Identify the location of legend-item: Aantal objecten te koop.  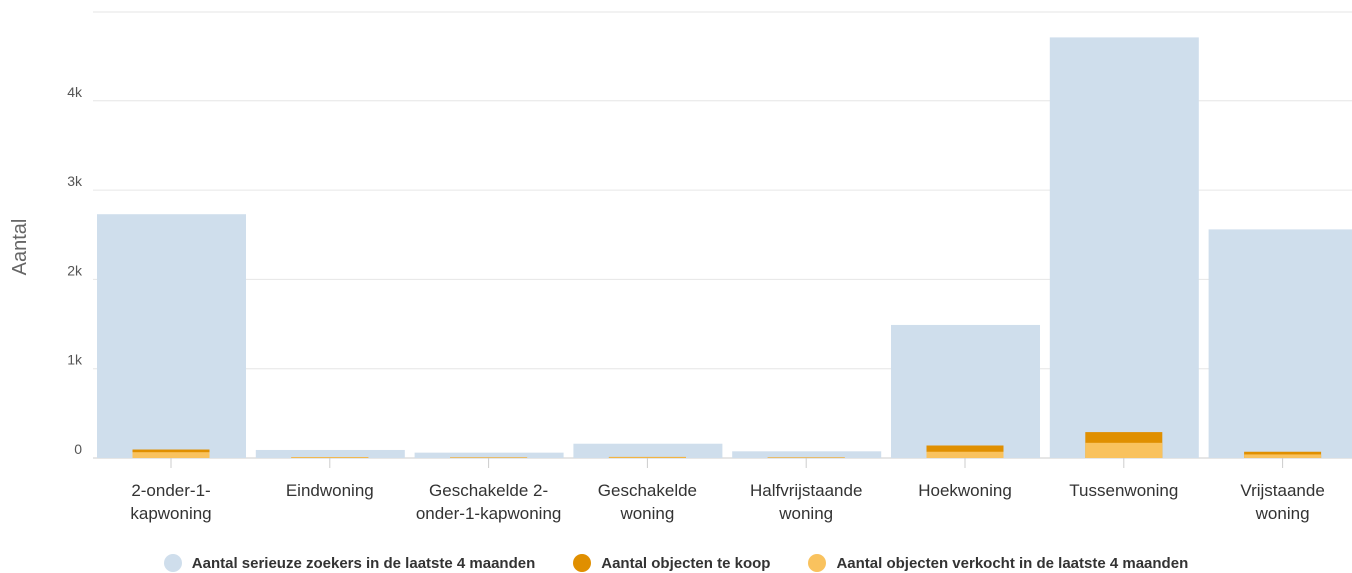
(671, 563).